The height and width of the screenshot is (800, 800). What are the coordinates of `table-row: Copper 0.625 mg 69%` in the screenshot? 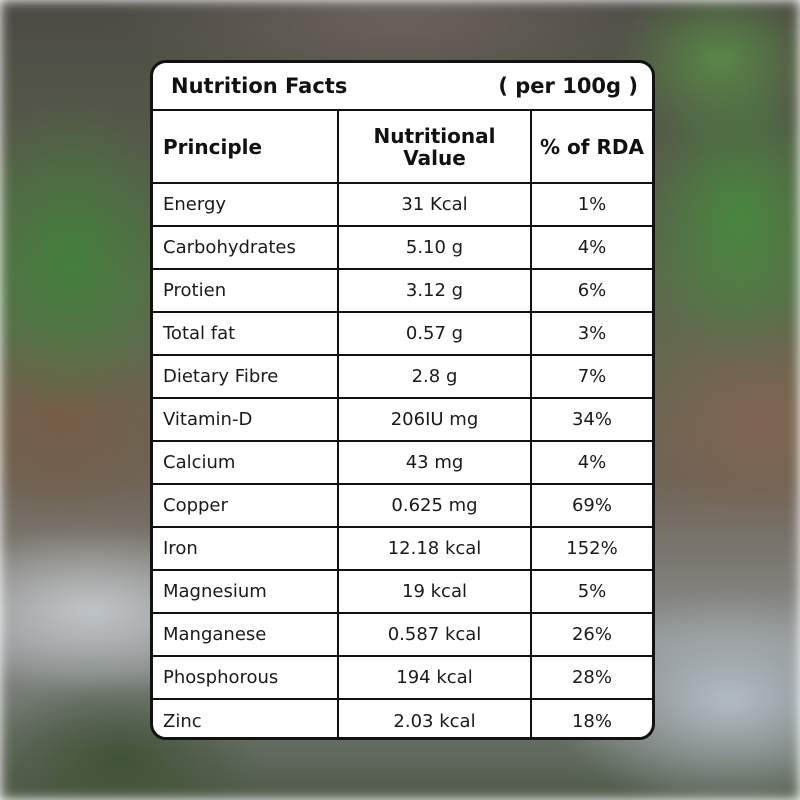 It's located at (402, 506).